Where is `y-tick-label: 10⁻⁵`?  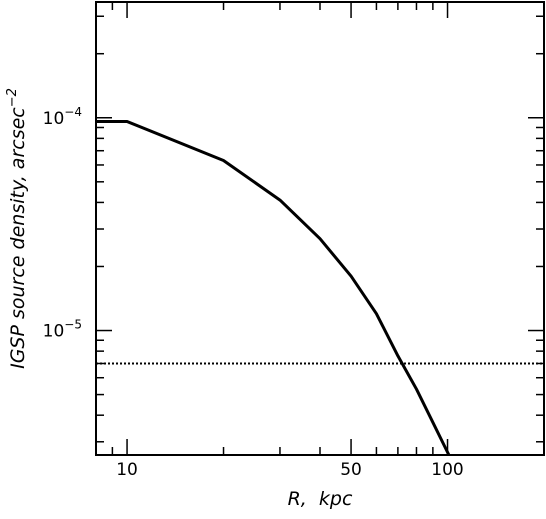 y-tick-label: 10⁻⁵ is located at coordinates (62, 330).